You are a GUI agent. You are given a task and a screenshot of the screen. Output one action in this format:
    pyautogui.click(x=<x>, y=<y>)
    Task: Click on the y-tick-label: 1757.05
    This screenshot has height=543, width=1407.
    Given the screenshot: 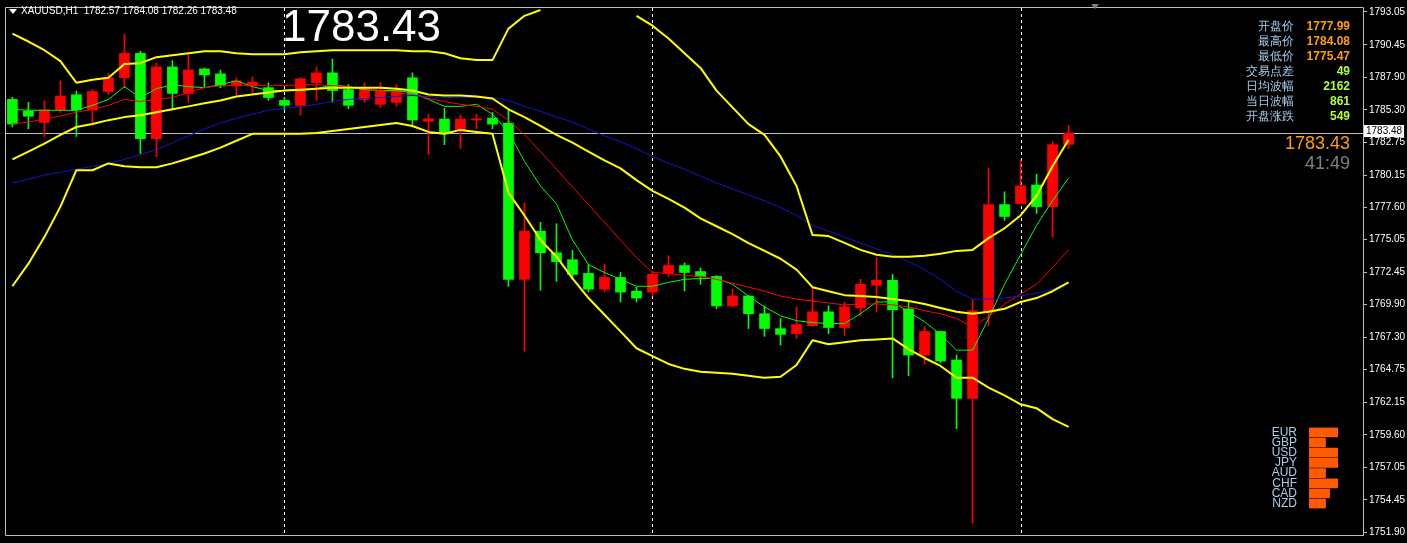 What is the action you would take?
    pyautogui.click(x=1387, y=466)
    